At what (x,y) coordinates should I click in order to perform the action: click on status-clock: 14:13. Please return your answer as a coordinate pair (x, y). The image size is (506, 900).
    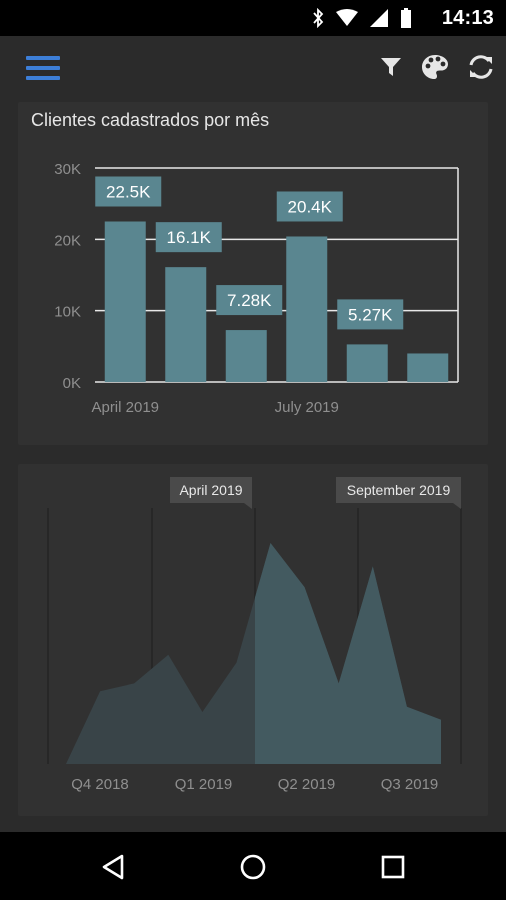
    Looking at the image, I should click on (467, 18).